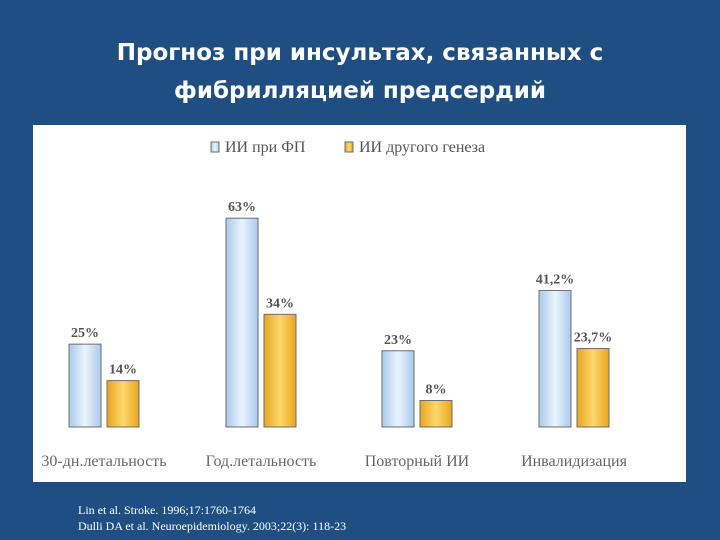 This screenshot has height=540, width=720. What do you see at coordinates (85, 333) in the screenshot?
I see `bar-label-s1-c1: 25%` at bounding box center [85, 333].